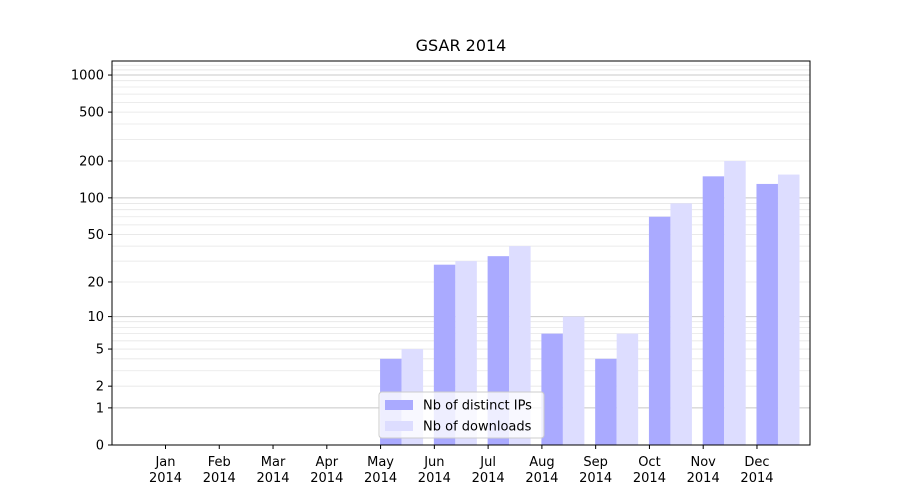 The width and height of the screenshot is (900, 500). Describe the element at coordinates (541, 470) in the screenshot. I see `x-tick-label: Aug 2014` at that location.